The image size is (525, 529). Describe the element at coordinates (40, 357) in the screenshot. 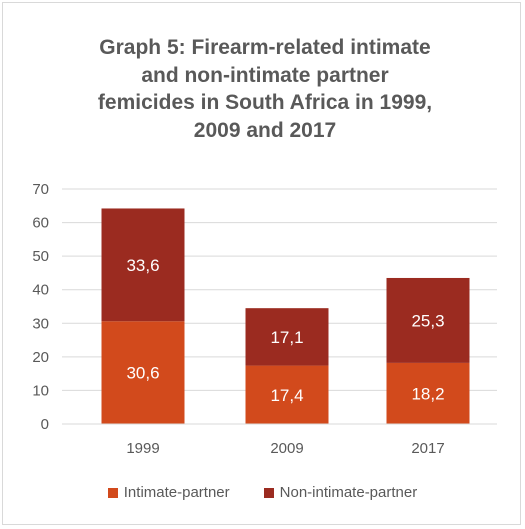

I see `y-tick-label: 20` at that location.